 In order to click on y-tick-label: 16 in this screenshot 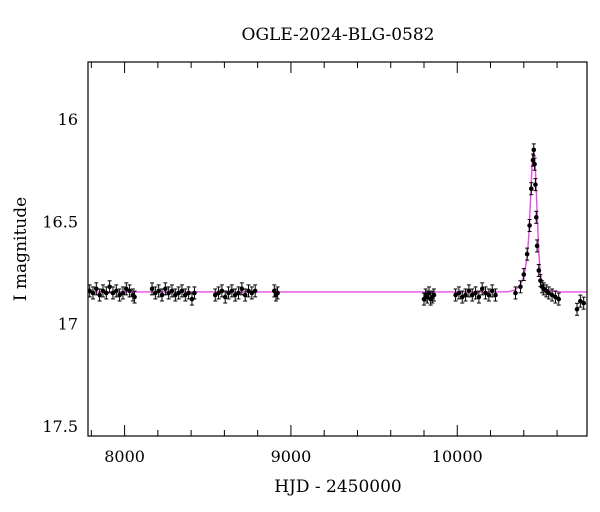, I will do `click(68, 119)`.